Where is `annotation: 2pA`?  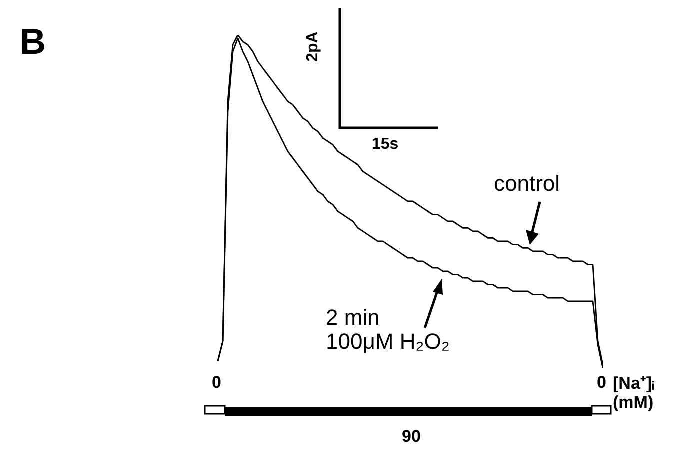 annotation: 2pA is located at coordinates (313, 47).